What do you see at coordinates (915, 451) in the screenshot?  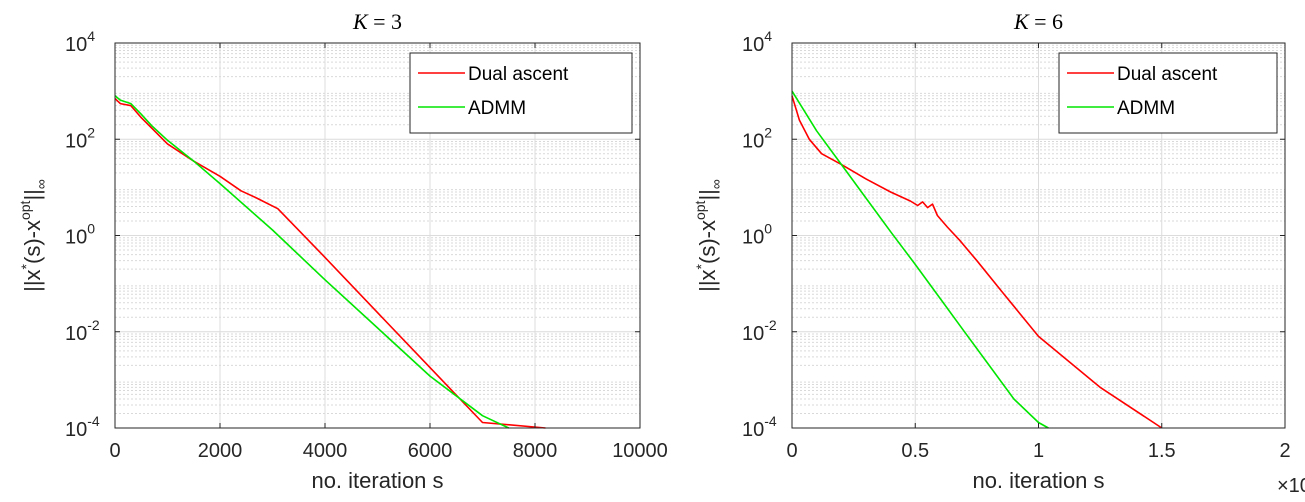 I see `x-tick-label: 0.5` at bounding box center [915, 451].